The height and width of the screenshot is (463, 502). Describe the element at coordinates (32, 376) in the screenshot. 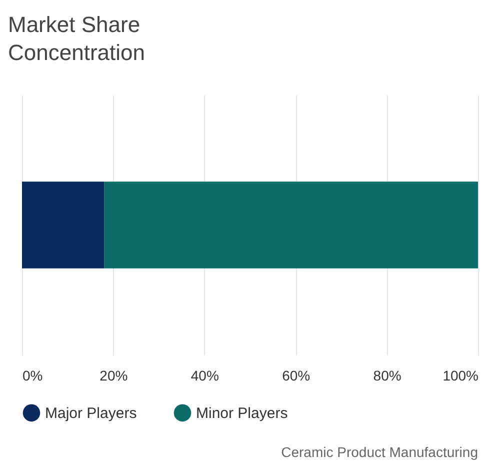

I see `x-tick-label: 0%` at that location.